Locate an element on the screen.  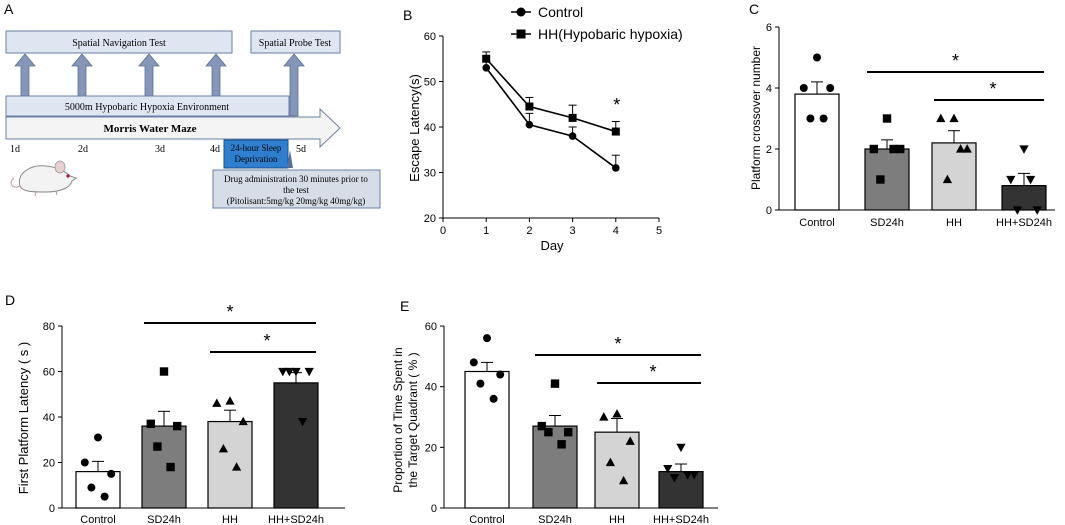
x-tick-label: 5 is located at coordinates (659, 231).